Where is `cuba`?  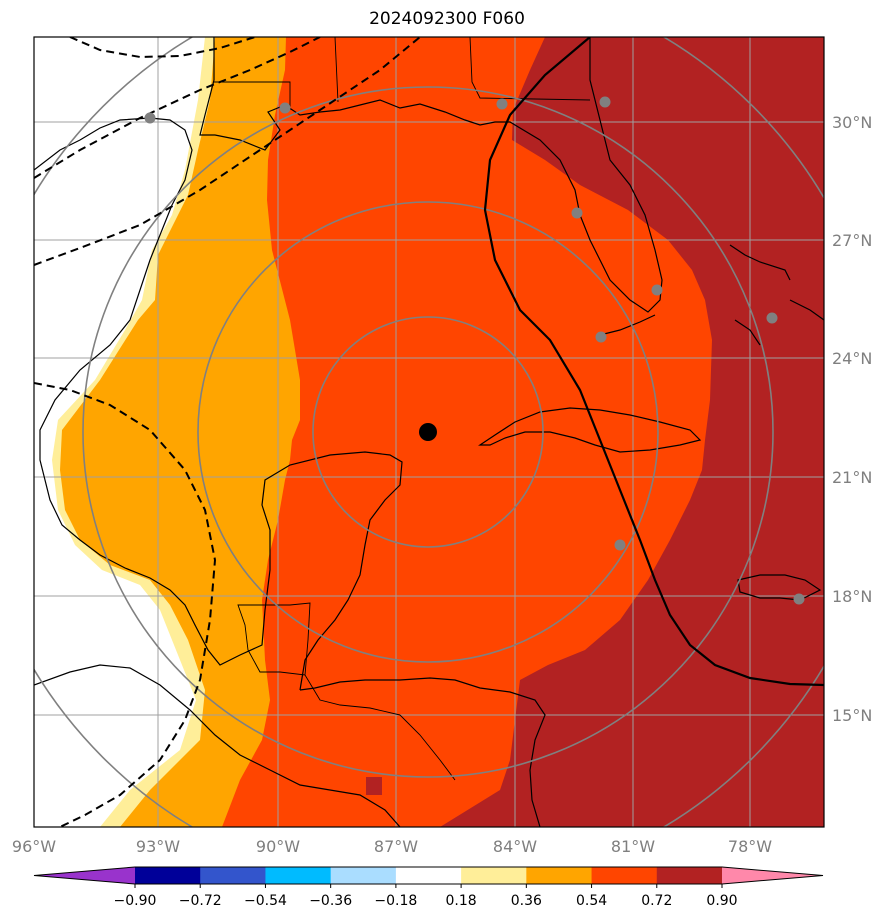 cuba is located at coordinates (590, 430).